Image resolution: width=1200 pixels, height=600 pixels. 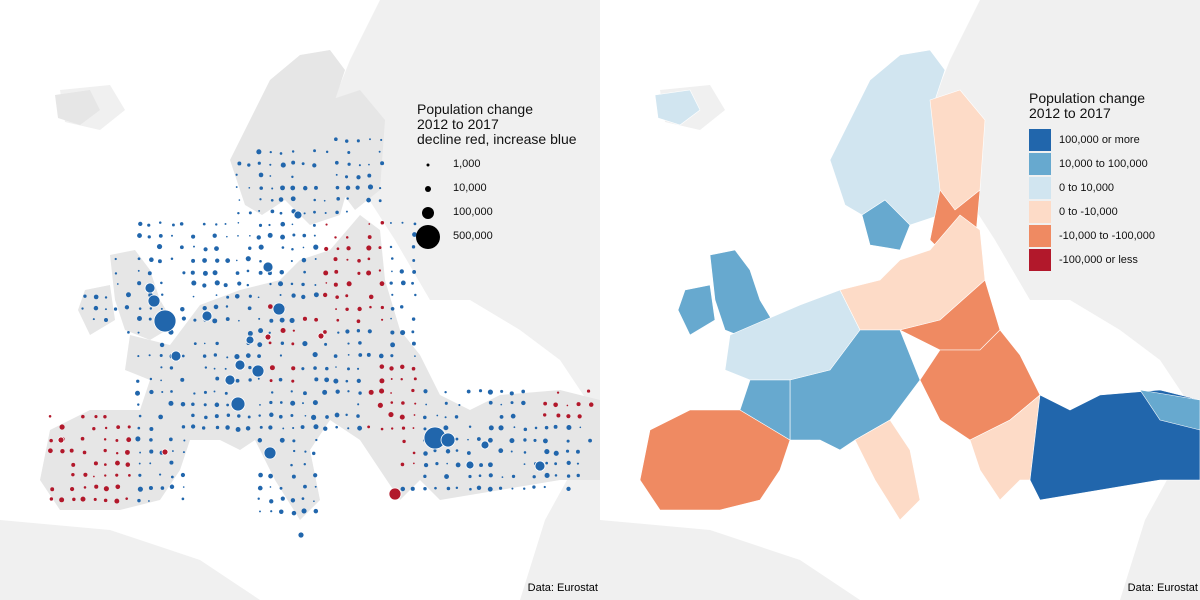 I want to click on class-legend-label: -10,000 to -100,000, so click(x=1107, y=236).